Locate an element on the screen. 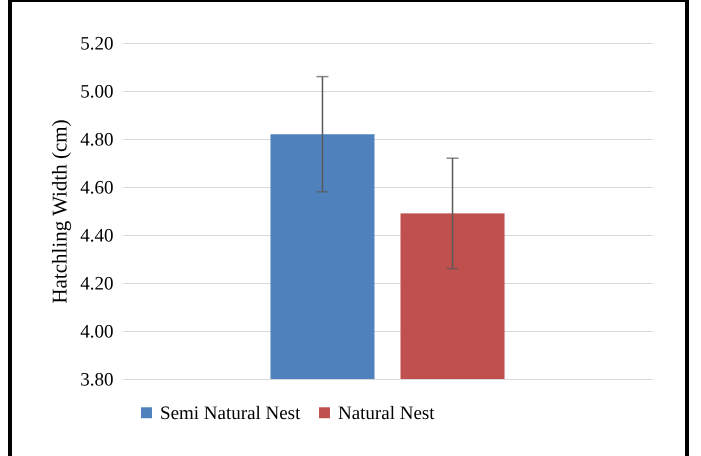 Image resolution: width=701 pixels, height=456 pixels. y-tick-label: 4.80 is located at coordinates (97, 140).